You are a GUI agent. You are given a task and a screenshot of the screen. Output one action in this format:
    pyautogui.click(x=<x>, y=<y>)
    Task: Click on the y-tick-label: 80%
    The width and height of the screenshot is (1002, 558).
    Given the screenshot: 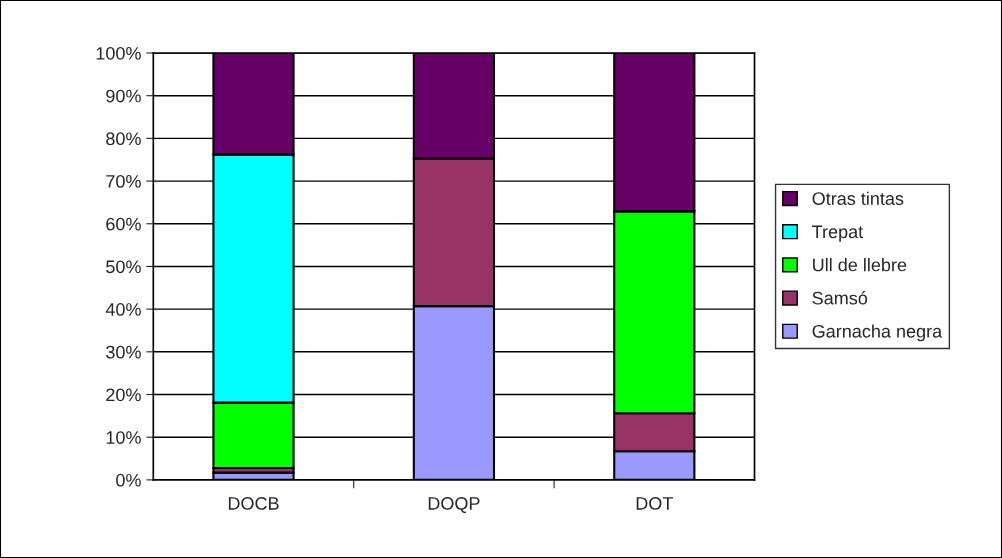 What is the action you would take?
    pyautogui.click(x=123, y=139)
    